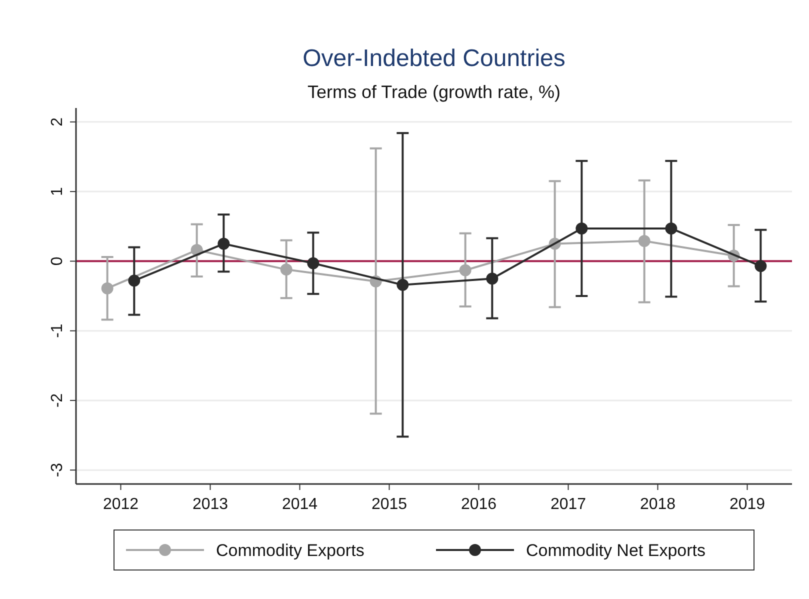  I want to click on x-tick-label: 2012, so click(120, 504).